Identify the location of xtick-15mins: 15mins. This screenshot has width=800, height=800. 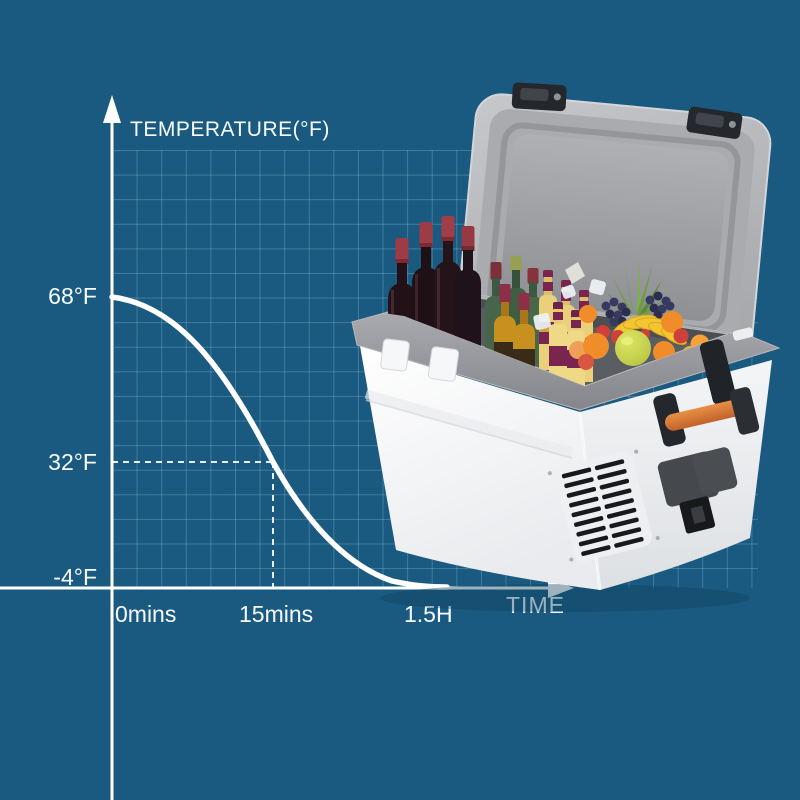
(276, 614).